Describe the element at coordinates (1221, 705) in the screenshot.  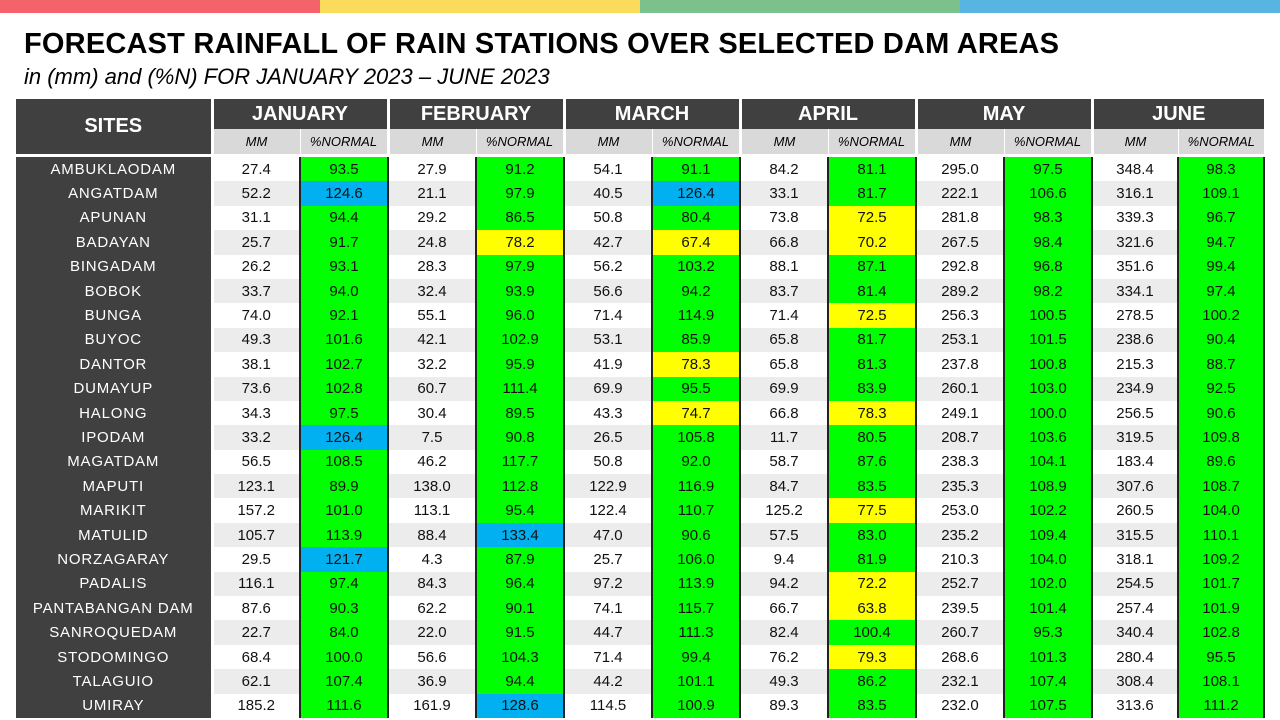
I see `pct-normal-cell: 111.2` at that location.